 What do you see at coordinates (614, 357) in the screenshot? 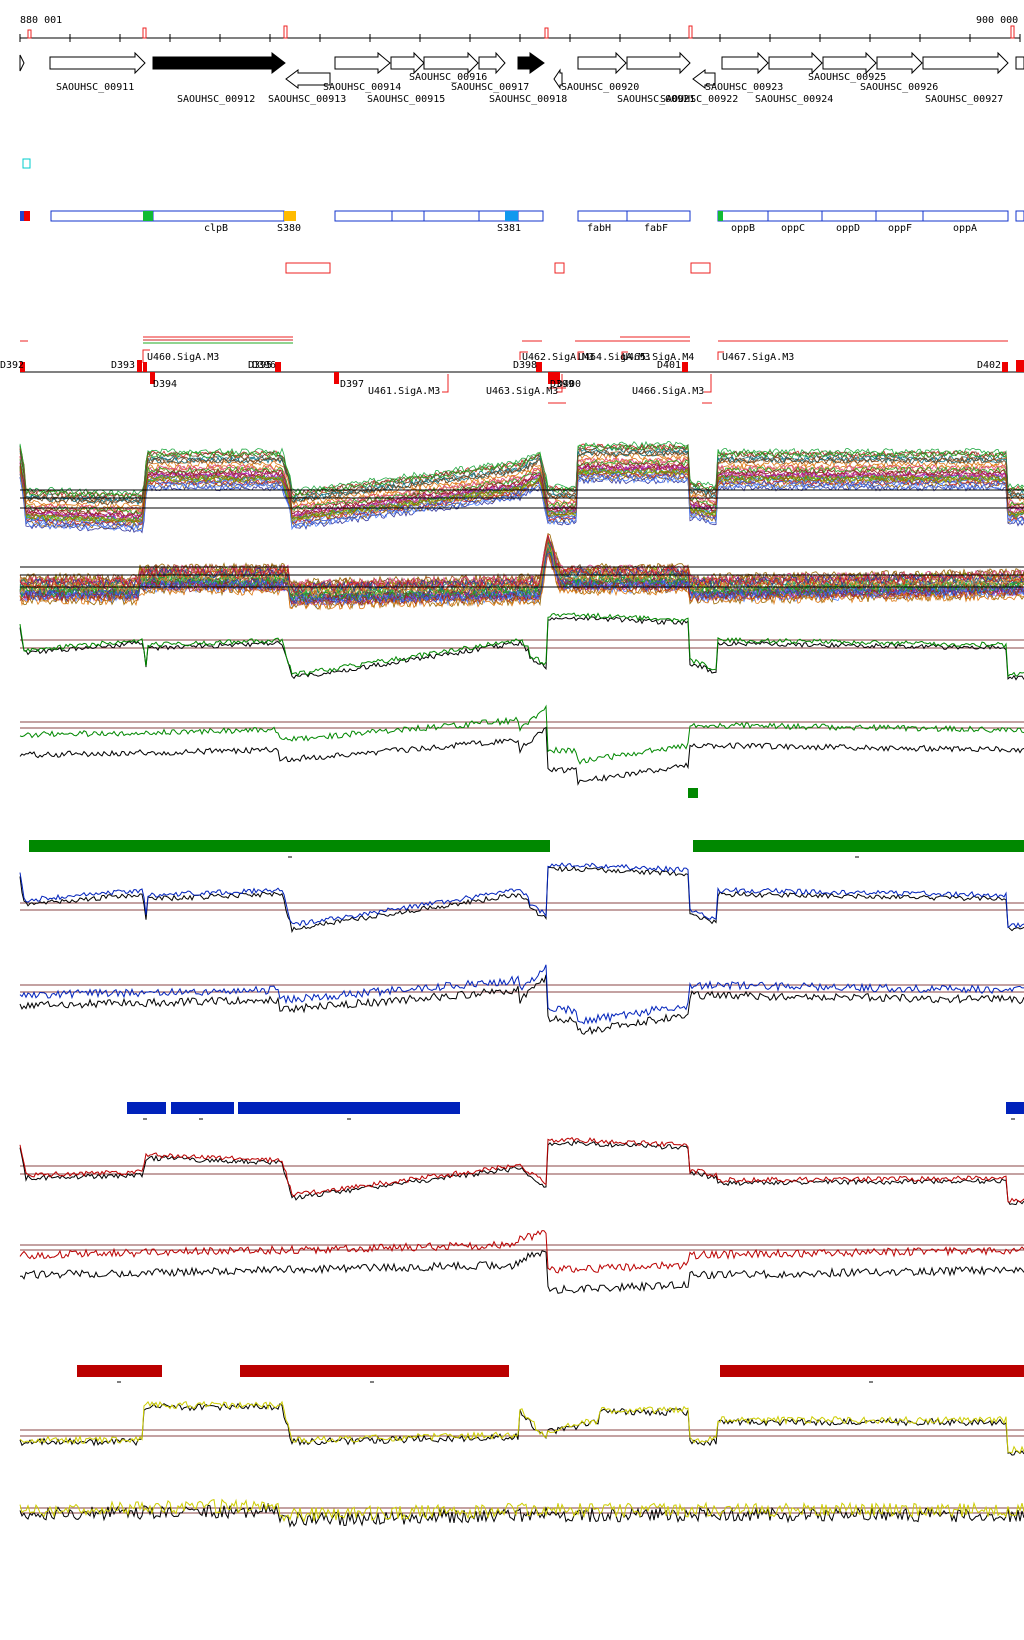
I see `segment-label-U464: U464.SigA.M3` at bounding box center [614, 357].